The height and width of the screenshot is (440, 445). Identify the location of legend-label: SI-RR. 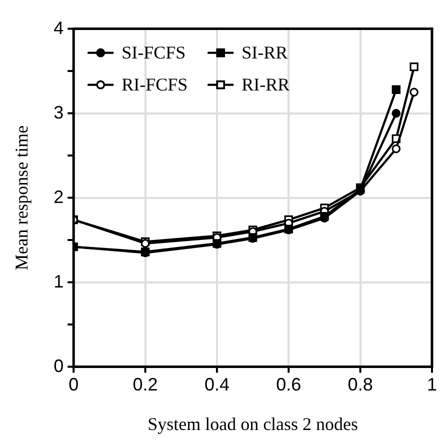
(265, 52).